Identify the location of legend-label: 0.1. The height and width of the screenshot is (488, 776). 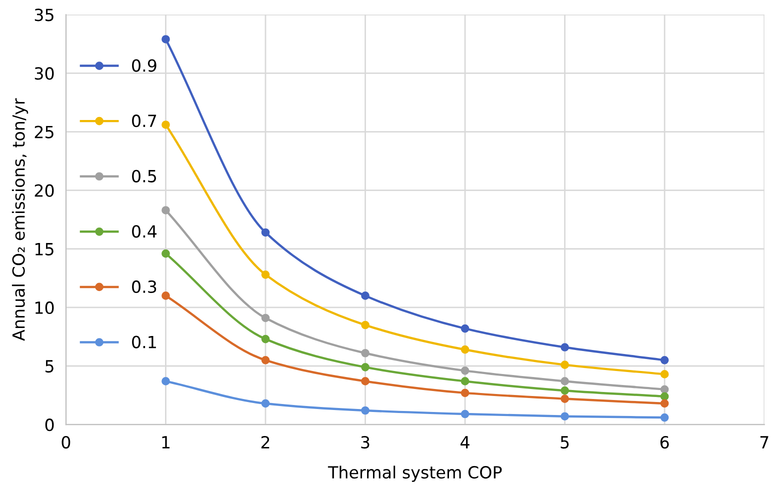
(144, 342).